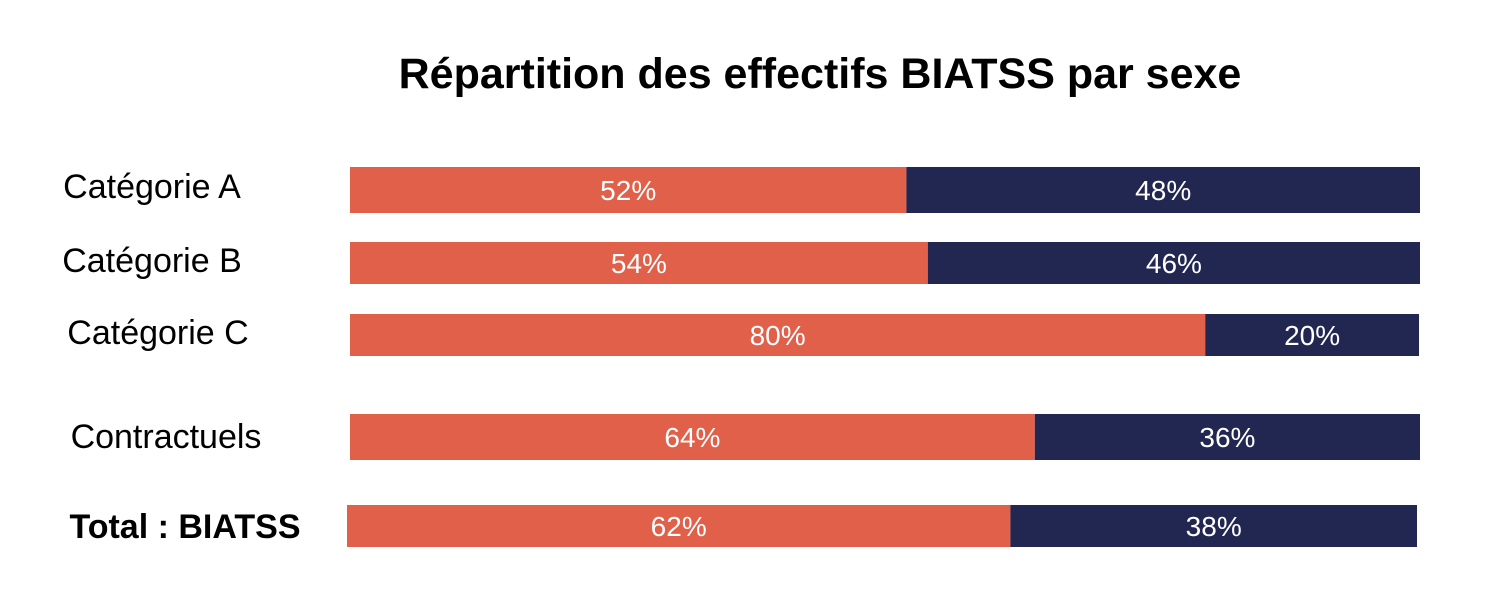  What do you see at coordinates (166, 437) in the screenshot?
I see `category-label: Contractuels` at bounding box center [166, 437].